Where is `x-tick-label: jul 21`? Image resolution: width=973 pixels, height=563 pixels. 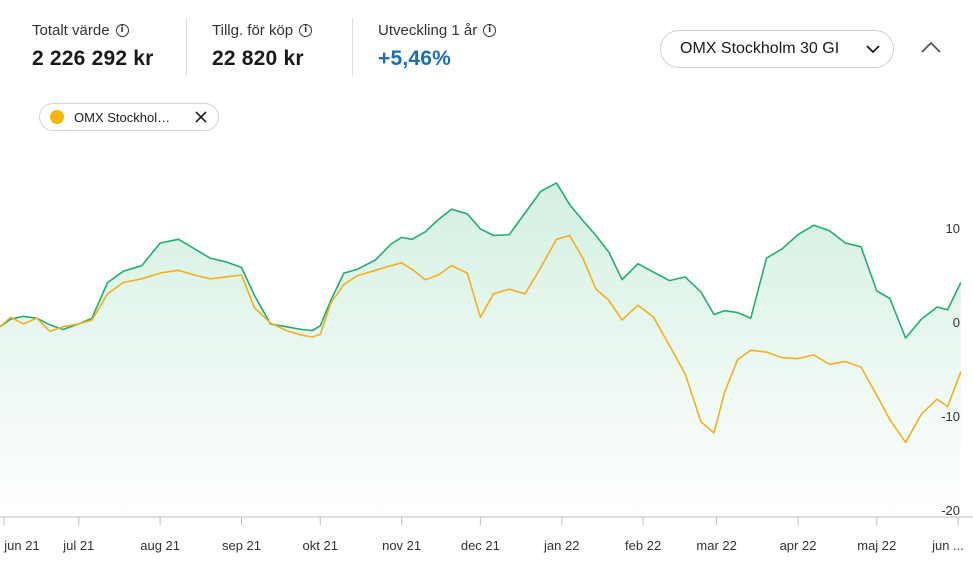
x-tick-label: jul 21 is located at coordinates (78, 545).